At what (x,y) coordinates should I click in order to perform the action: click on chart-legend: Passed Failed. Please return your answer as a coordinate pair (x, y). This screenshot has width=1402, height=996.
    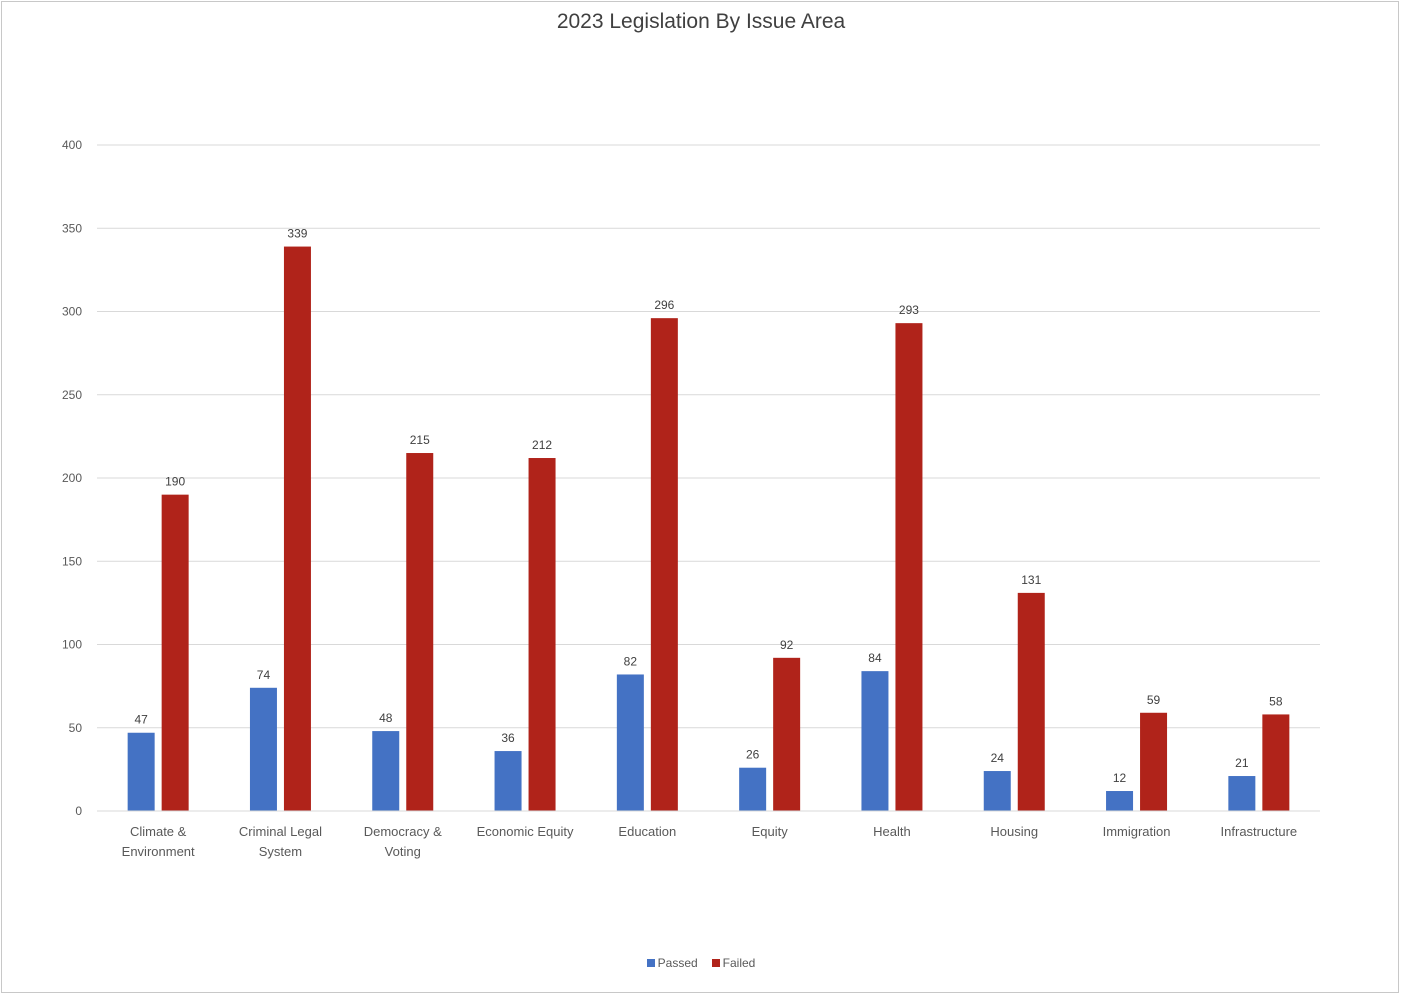
    Looking at the image, I should click on (701, 963).